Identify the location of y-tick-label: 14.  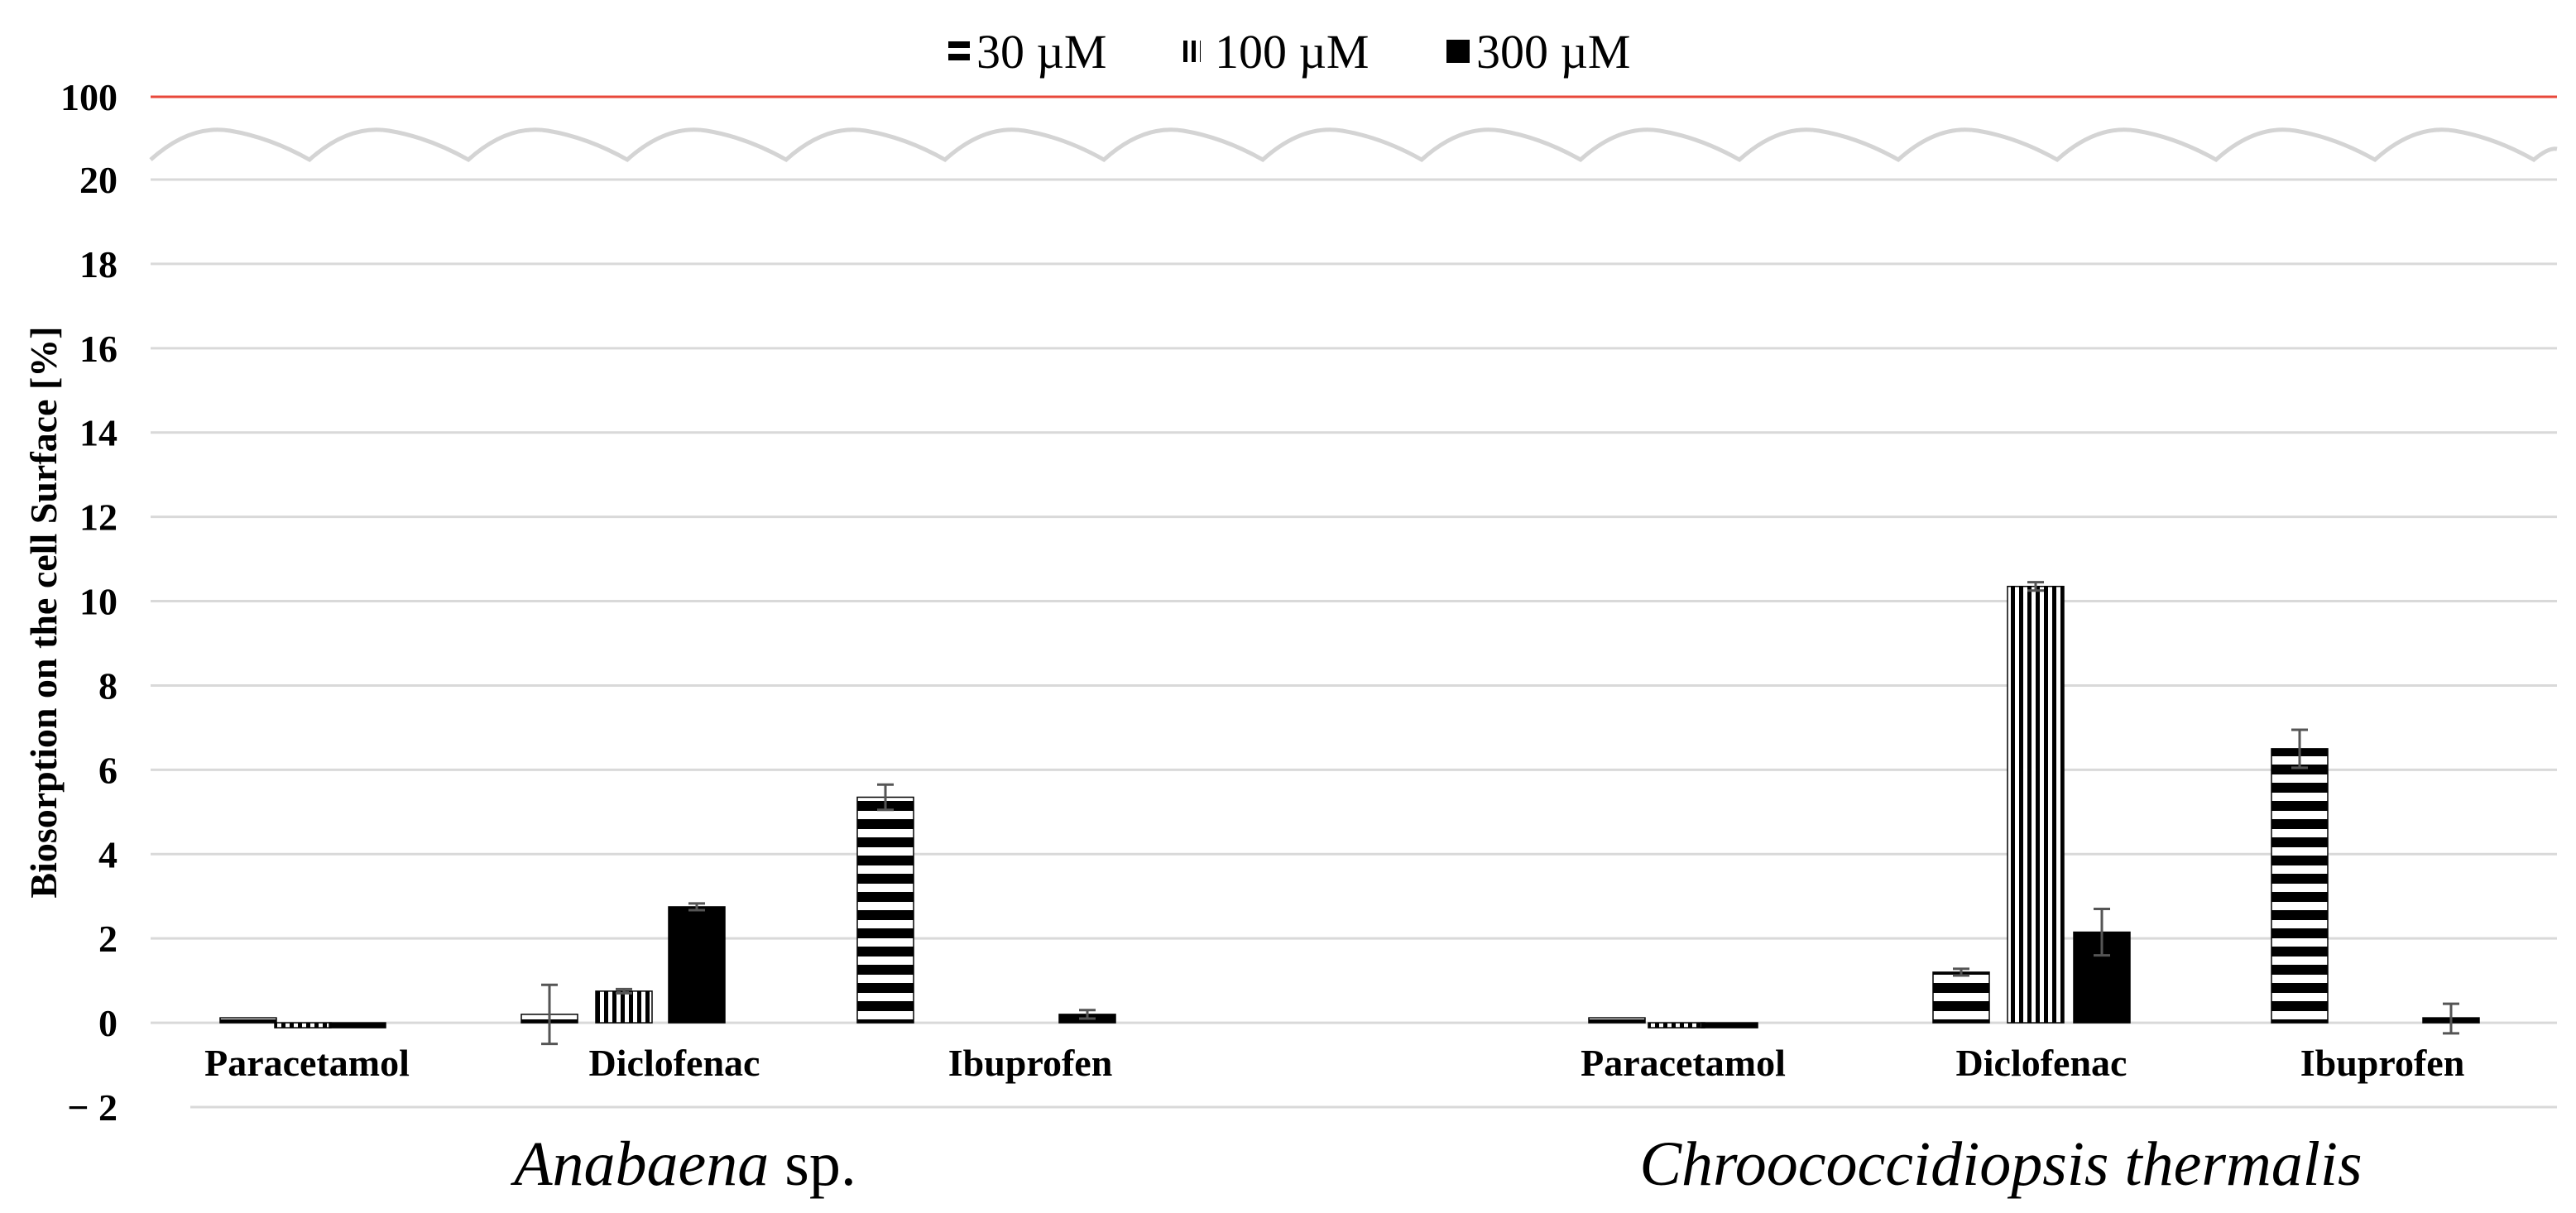
(99, 433).